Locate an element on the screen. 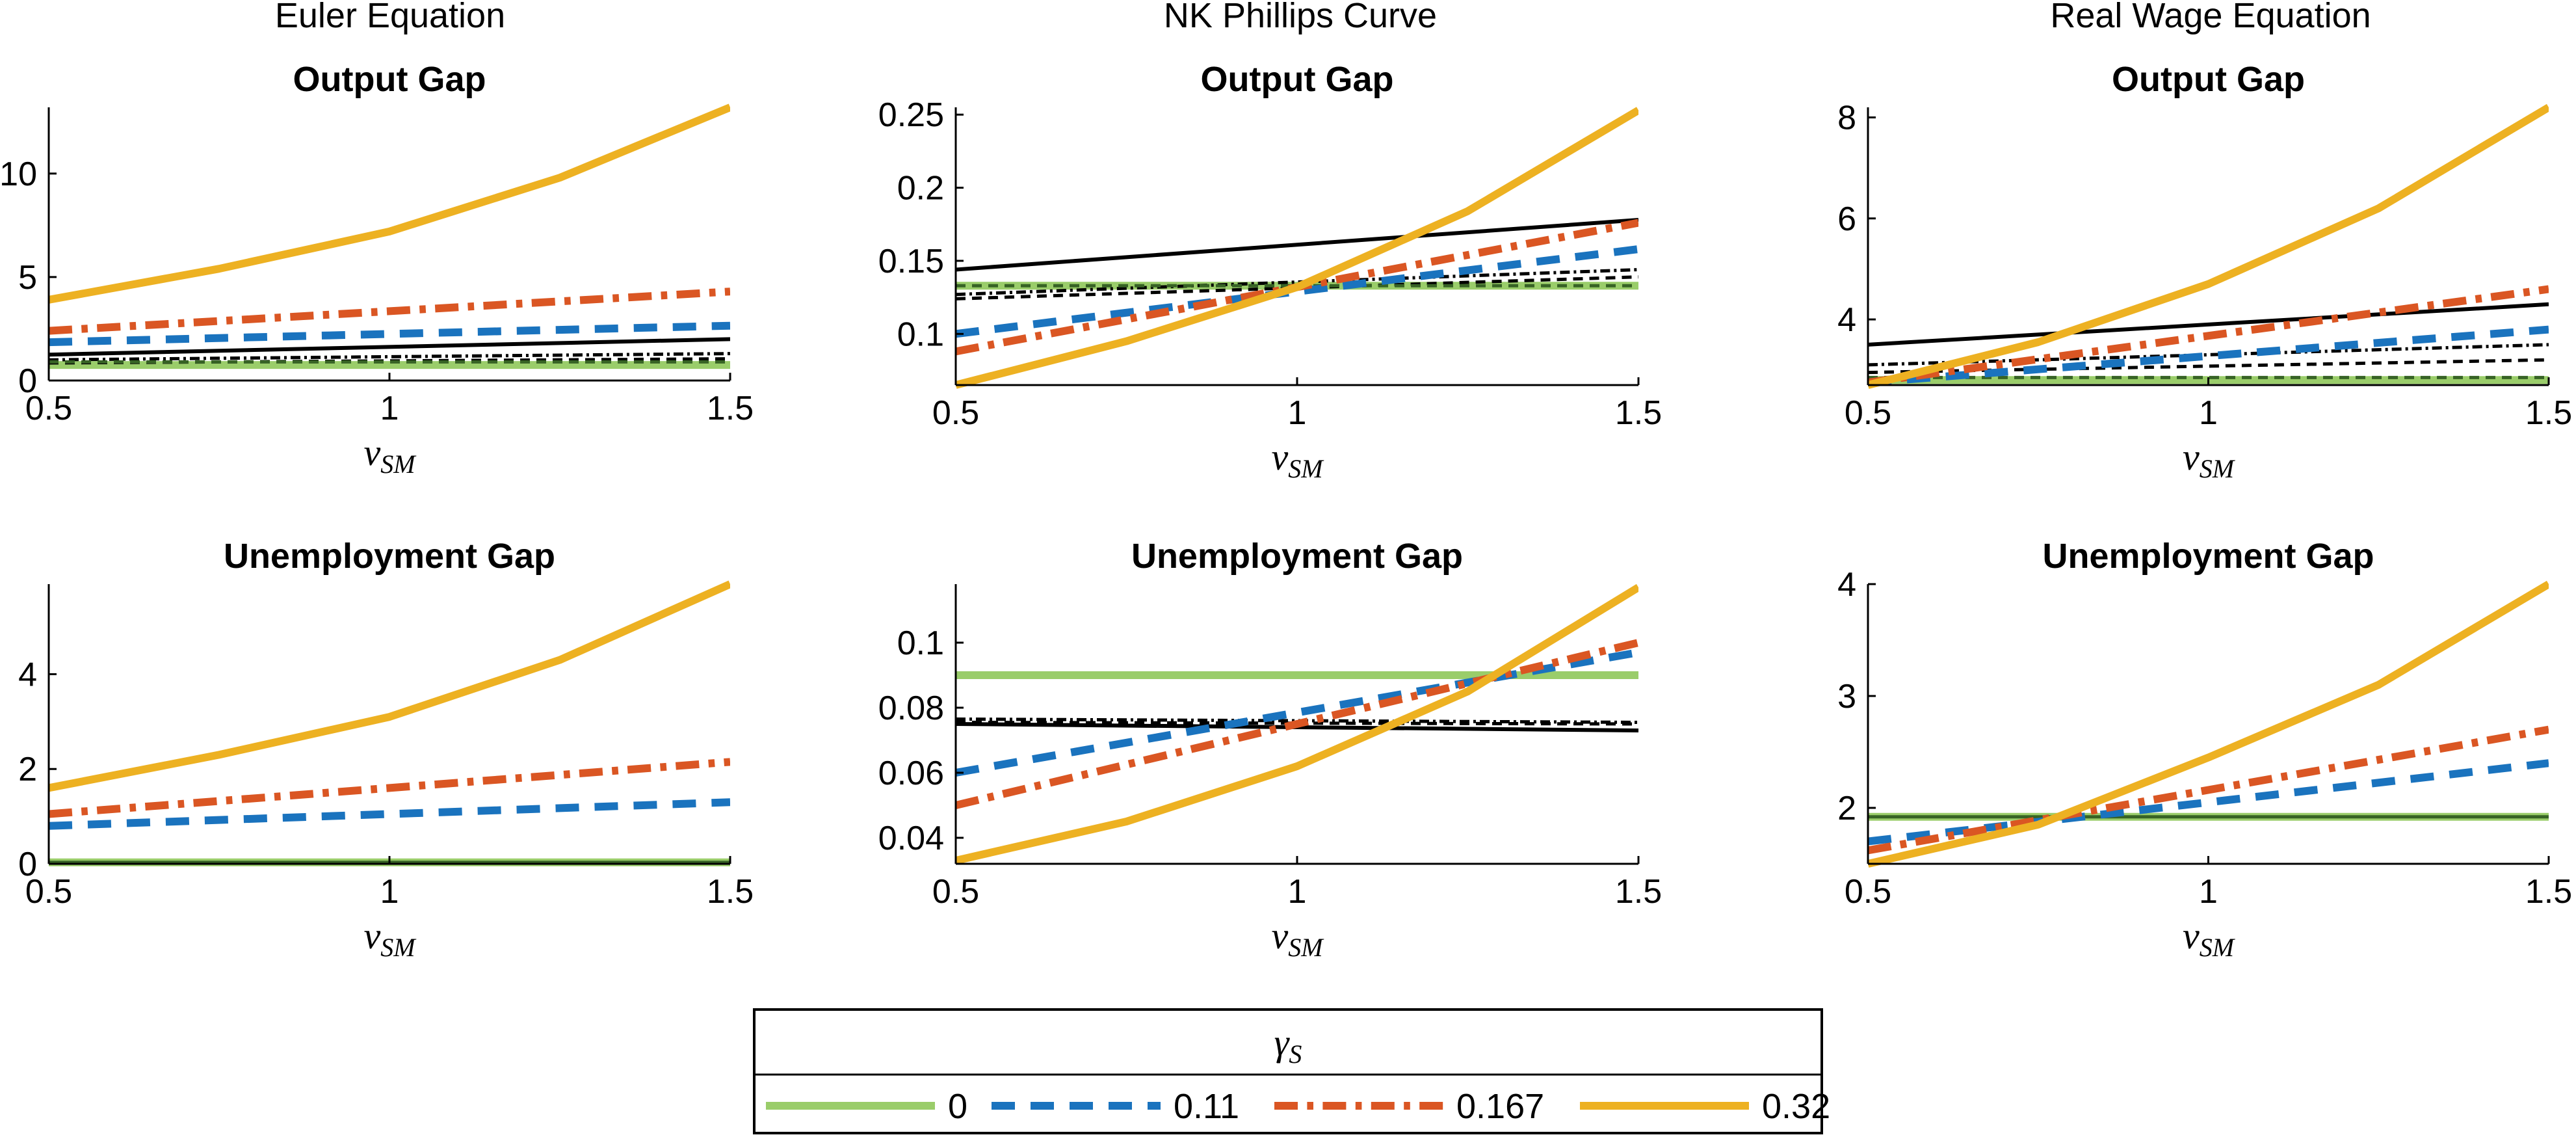 This screenshot has height=1137, width=2576. legend-title-subscript: S is located at coordinates (1295, 1054).